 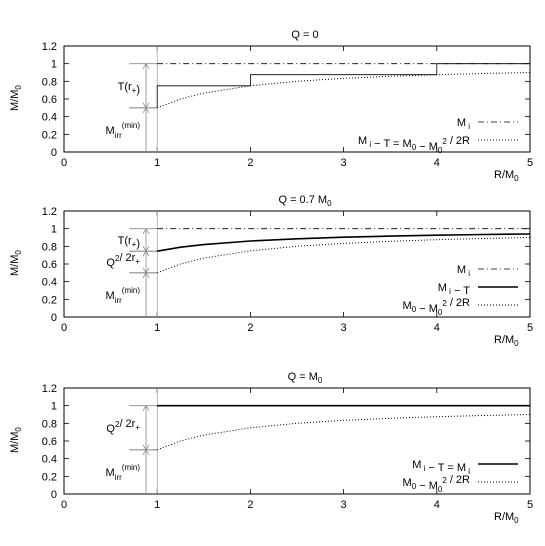 I want to click on legend-label: M i − T = M0 − M02 / 2R, so click(x=414, y=145).